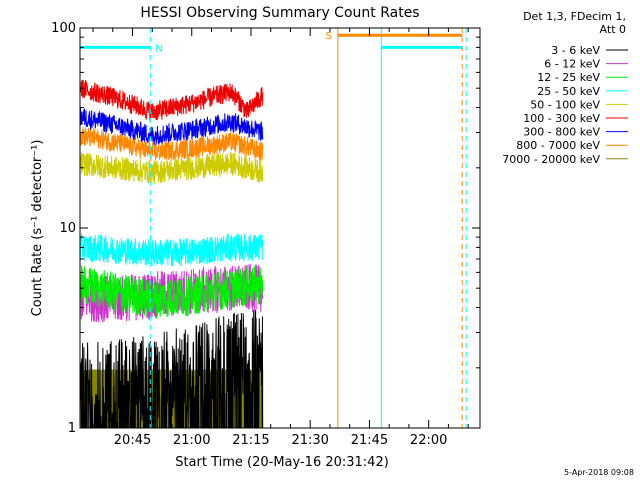 Image resolution: width=640 pixels, height=480 pixels. Describe the element at coordinates (72, 428) in the screenshot. I see `y-tick-label: 1` at that location.